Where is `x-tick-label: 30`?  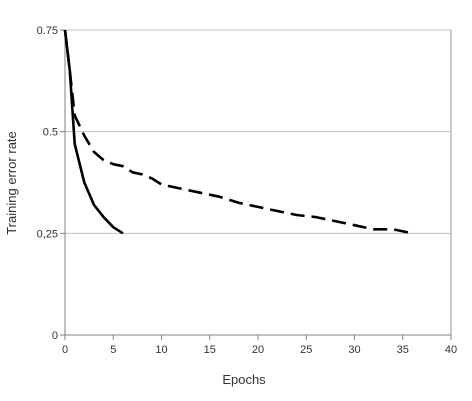
x-tick-label: 30 is located at coordinates (354, 350).